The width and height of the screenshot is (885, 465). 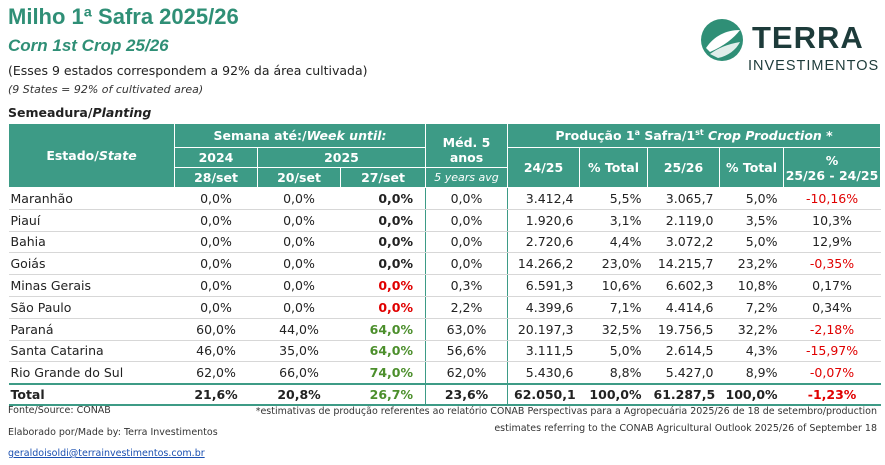 What do you see at coordinates (88, 45) in the screenshot?
I see `page-subtitle: Corn 1st Crop 25/26` at bounding box center [88, 45].